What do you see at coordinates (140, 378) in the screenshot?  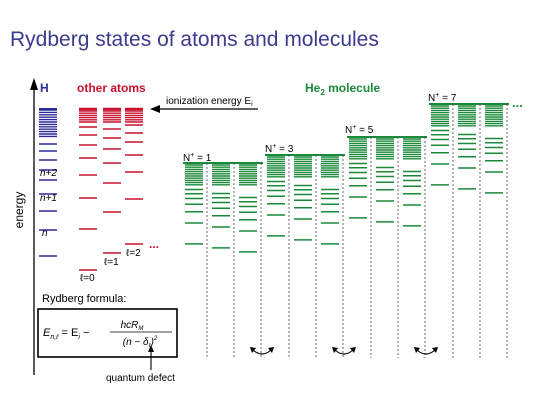 I see `quantum-defect-label: quantum defect` at bounding box center [140, 378].